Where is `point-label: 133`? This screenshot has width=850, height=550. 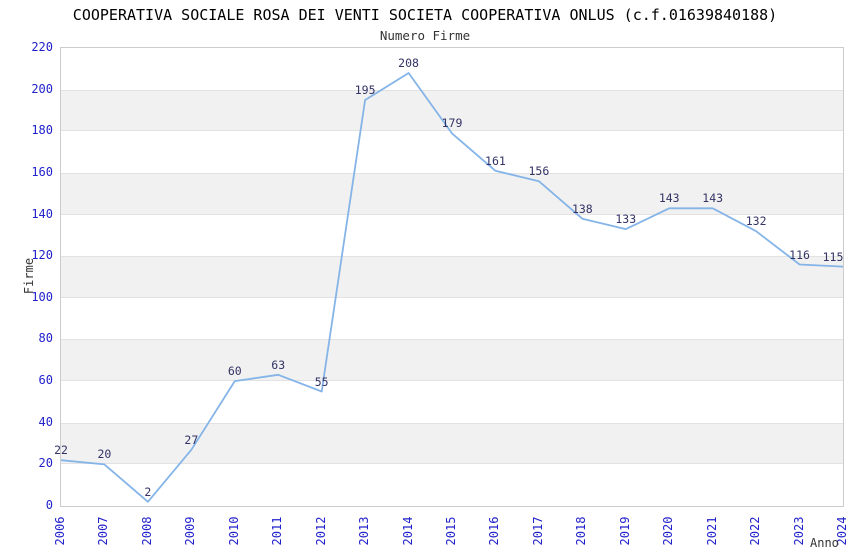 point-label: 133 is located at coordinates (626, 219).